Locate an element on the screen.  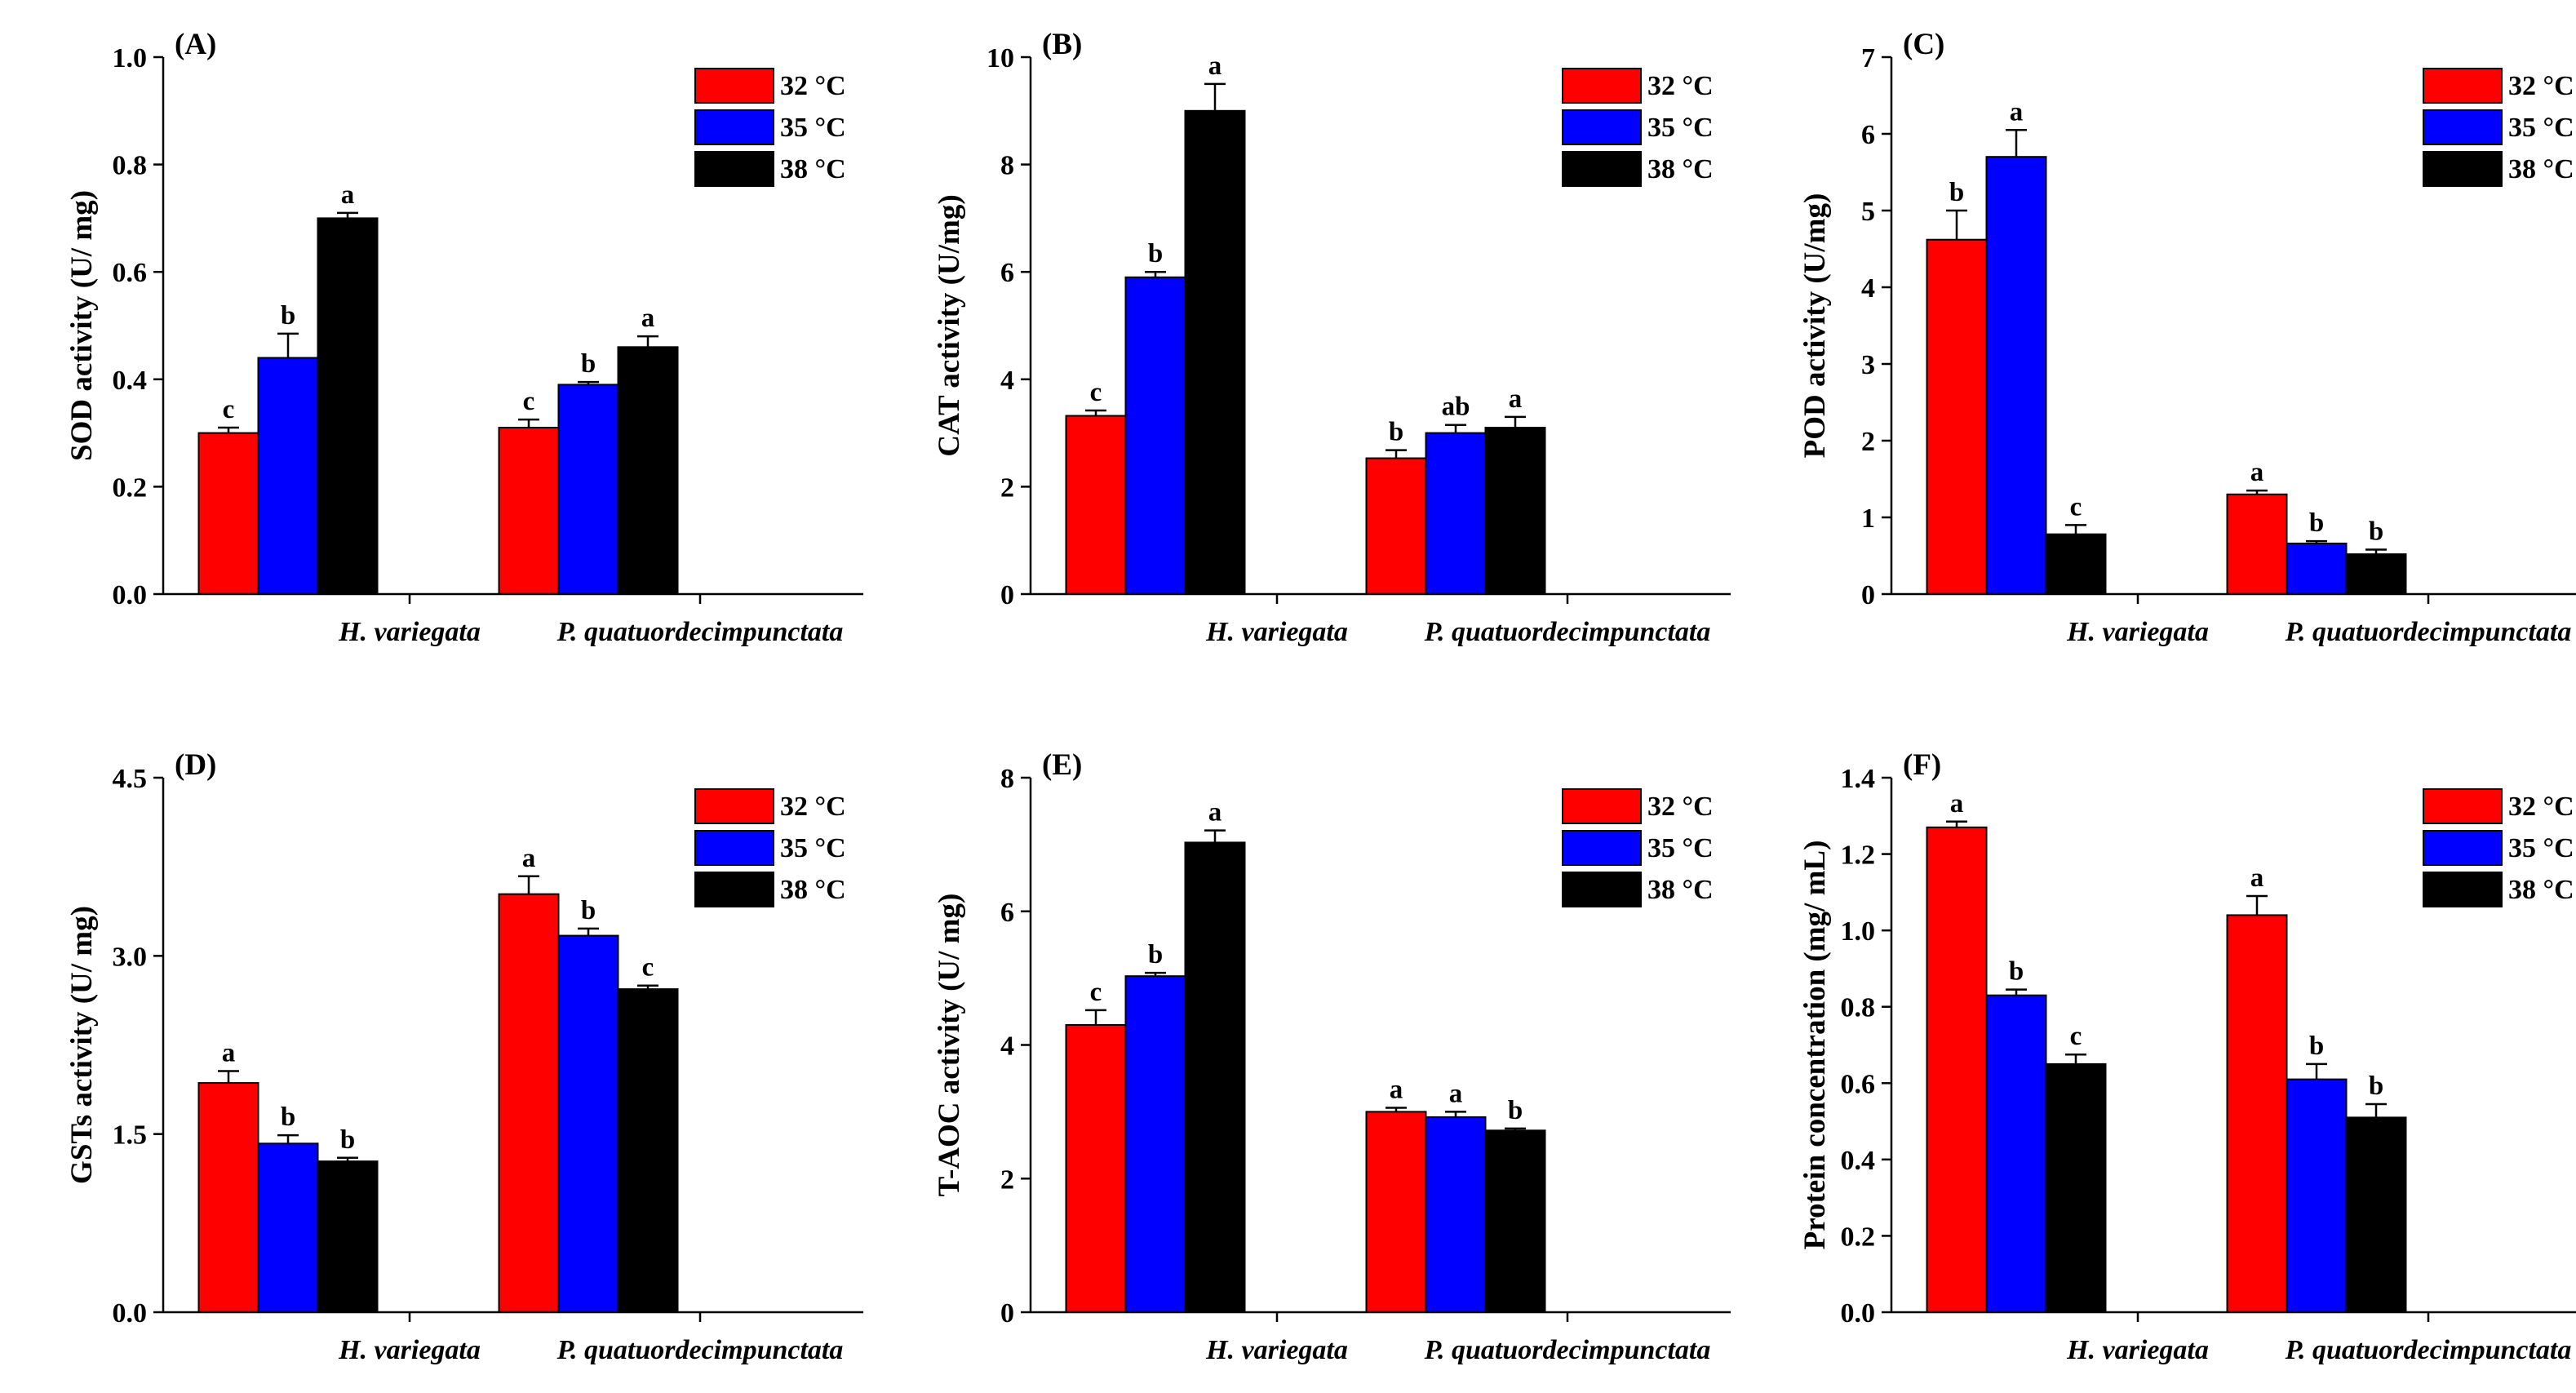
panel-label: (B) is located at coordinates (1062, 45).